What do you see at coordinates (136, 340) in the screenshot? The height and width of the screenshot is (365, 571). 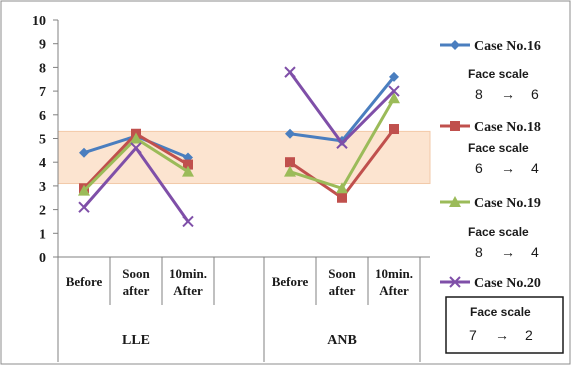 I see `x-group-label: LLE` at bounding box center [136, 340].